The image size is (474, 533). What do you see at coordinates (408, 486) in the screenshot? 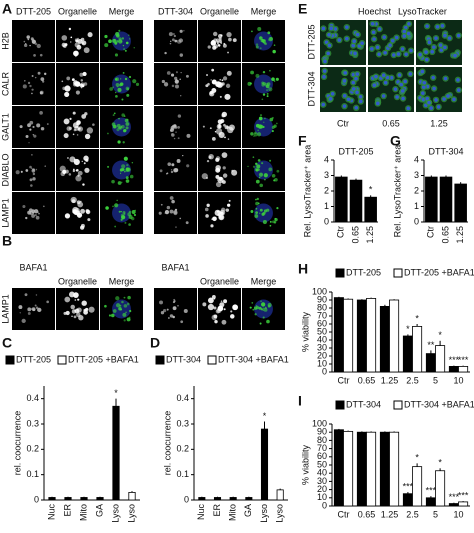
I see `significance: ***` at bounding box center [408, 486].